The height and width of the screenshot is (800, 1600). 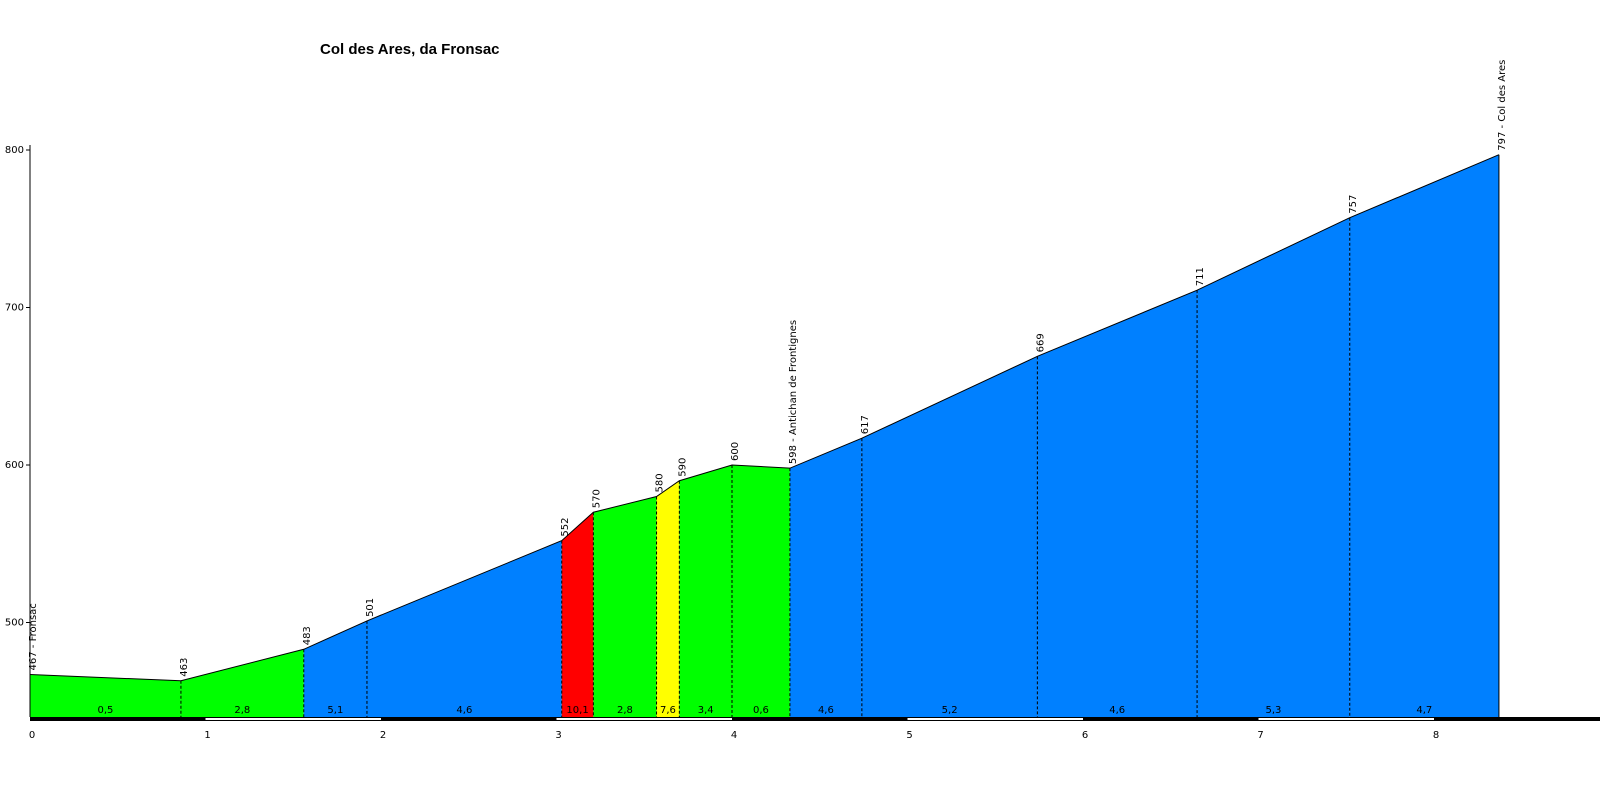 I want to click on grade-label: 7,6, so click(x=668, y=710).